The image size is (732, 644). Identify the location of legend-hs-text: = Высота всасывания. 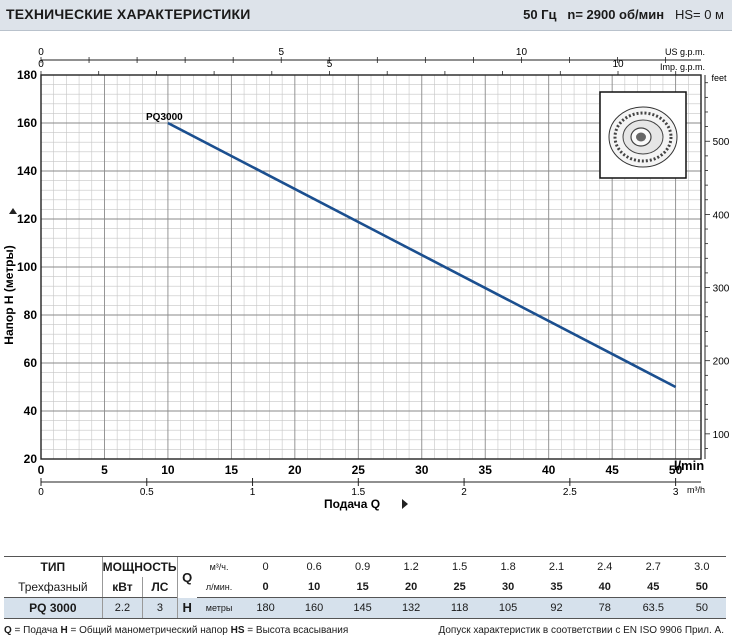
(296, 630).